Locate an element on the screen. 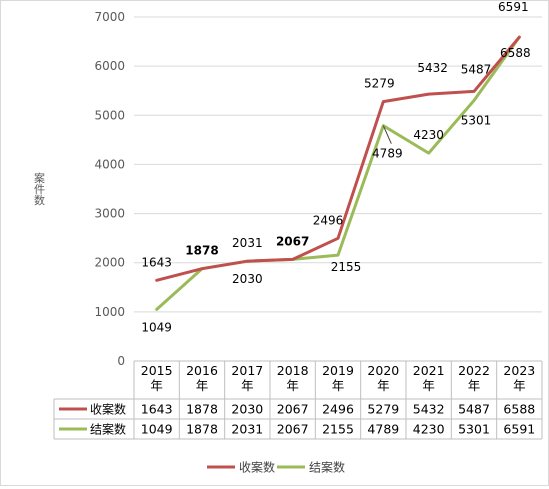  y-axis-ticks: 0 1000 2000 3000 4000 5000 6000 7000 is located at coordinates (109, 189).